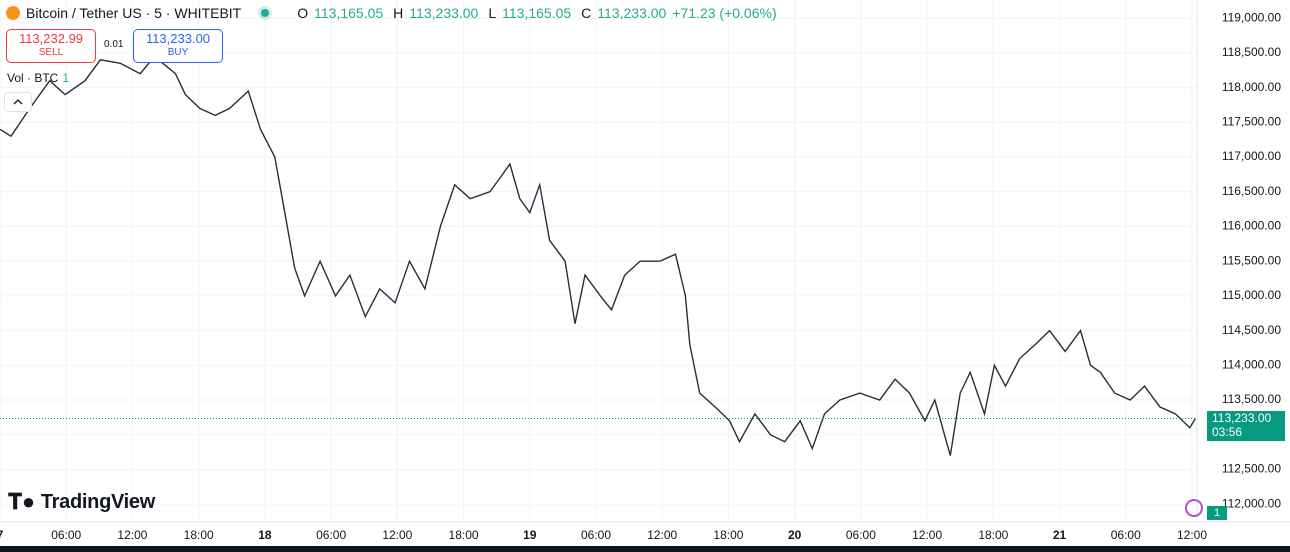 This screenshot has width=1290, height=552. Describe the element at coordinates (303, 13) in the screenshot. I see `o-label: O` at that location.